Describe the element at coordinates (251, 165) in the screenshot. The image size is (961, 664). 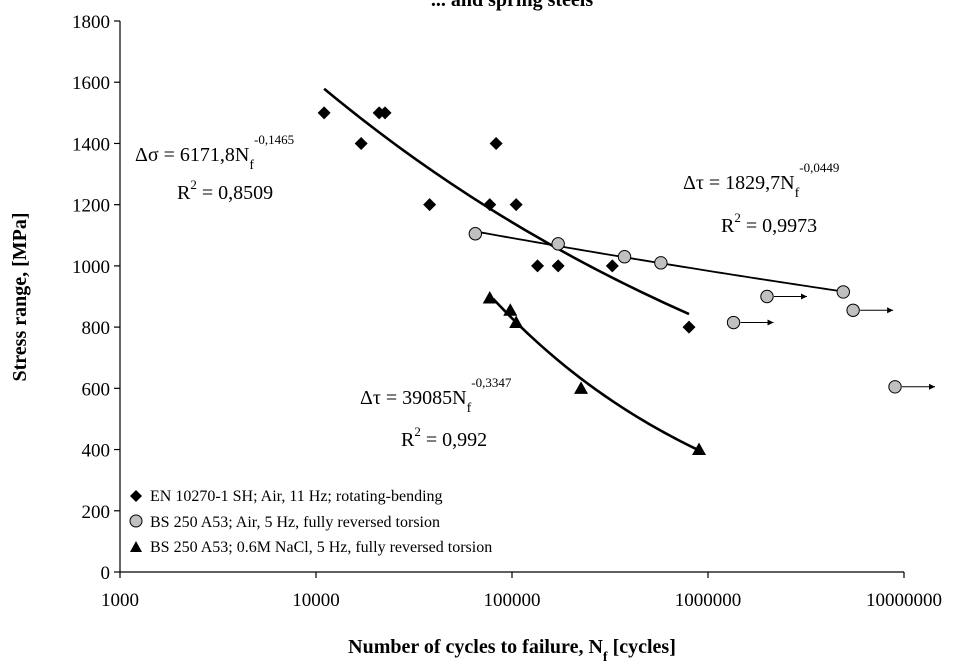
I see `eq-series-1-sub: f` at that location.